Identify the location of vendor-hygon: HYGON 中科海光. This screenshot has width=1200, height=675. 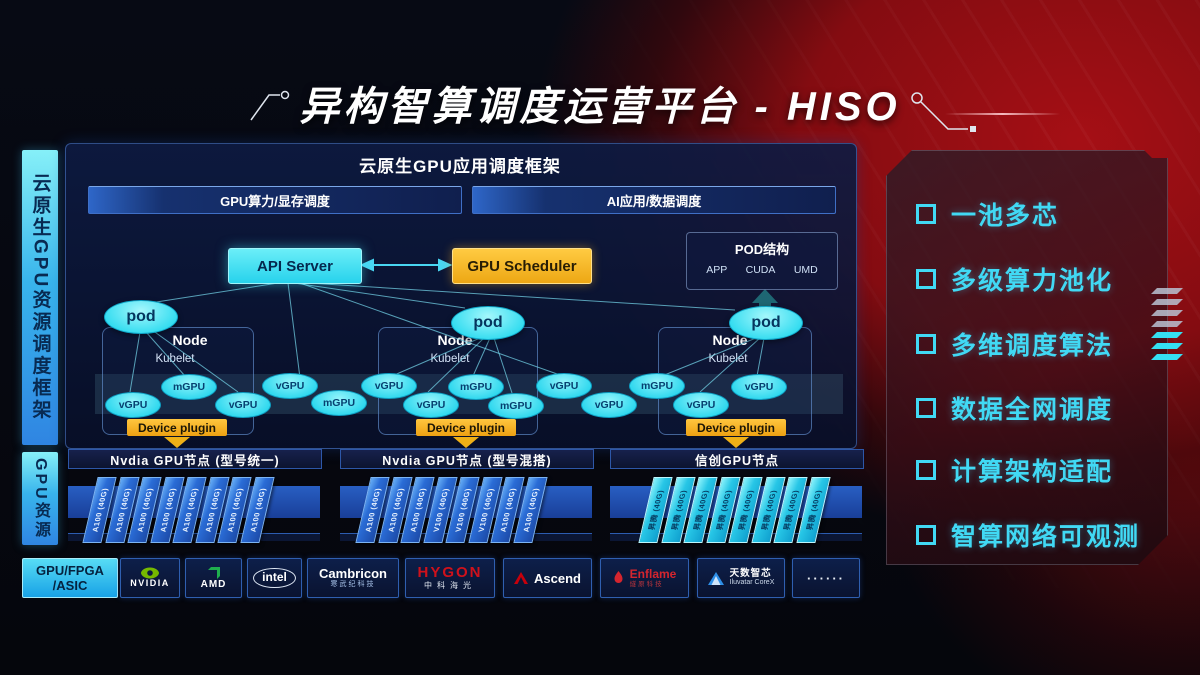
(450, 578).